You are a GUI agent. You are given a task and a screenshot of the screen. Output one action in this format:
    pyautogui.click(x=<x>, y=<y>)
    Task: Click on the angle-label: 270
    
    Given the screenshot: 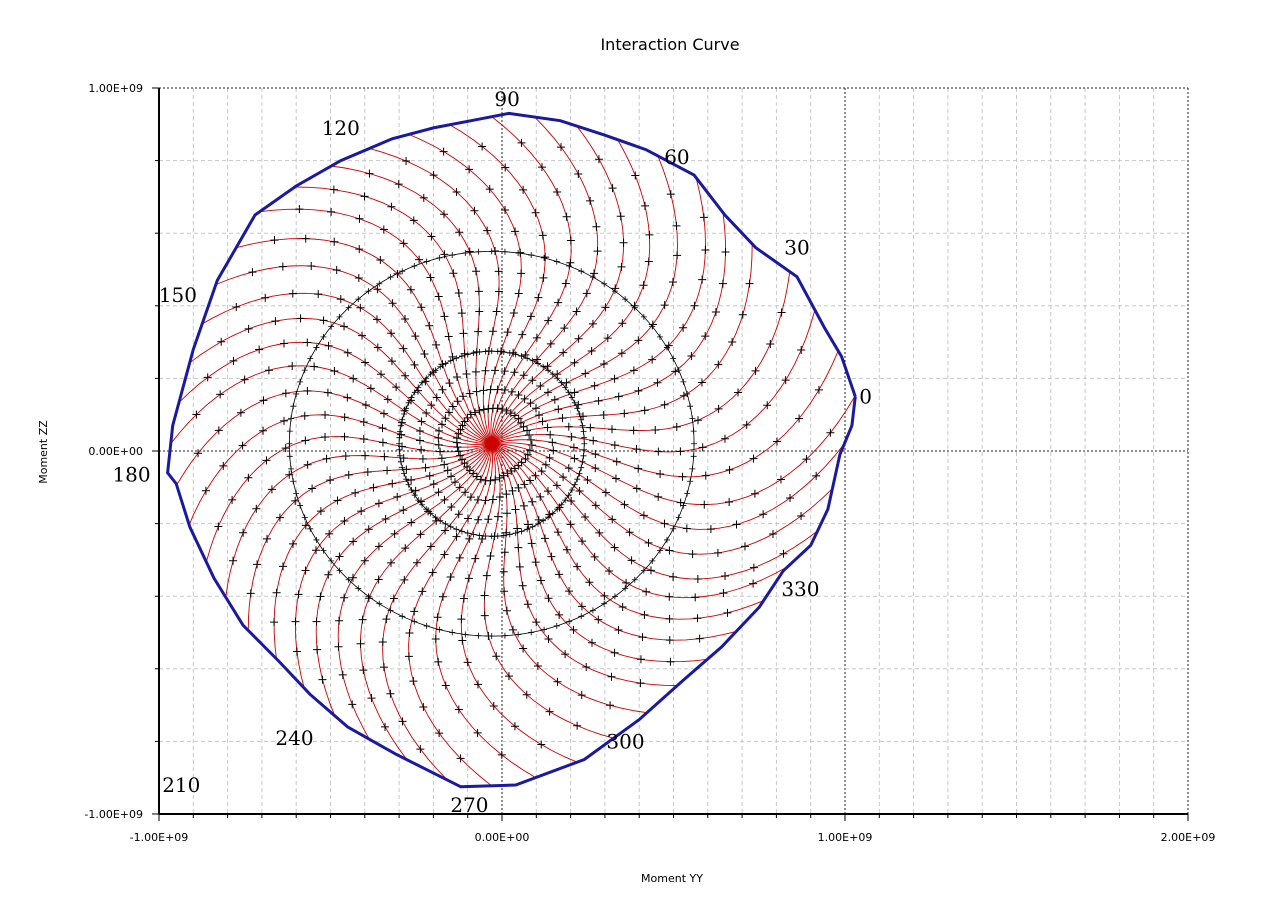 What is the action you would take?
    pyautogui.click(x=469, y=805)
    